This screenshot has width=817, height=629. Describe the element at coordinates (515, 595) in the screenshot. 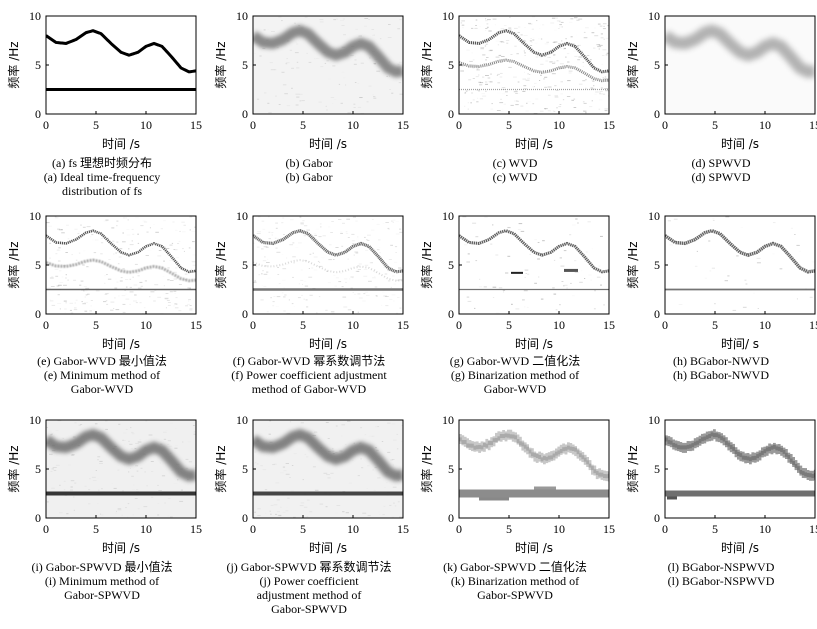

I see `caption-en-line: Gabor-SPWVD` at that location.